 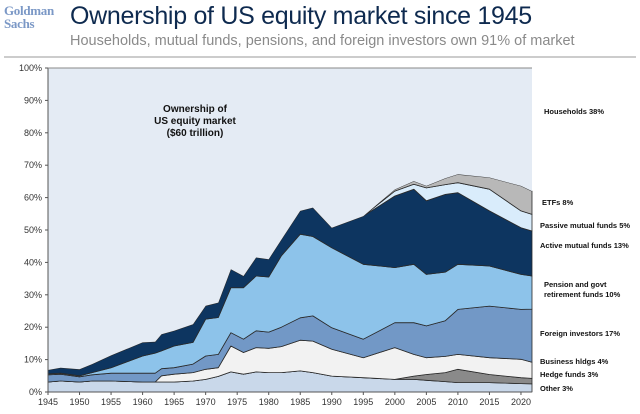 I want to click on page-title: Ownership of US equity market since 1945, so click(x=301, y=16).